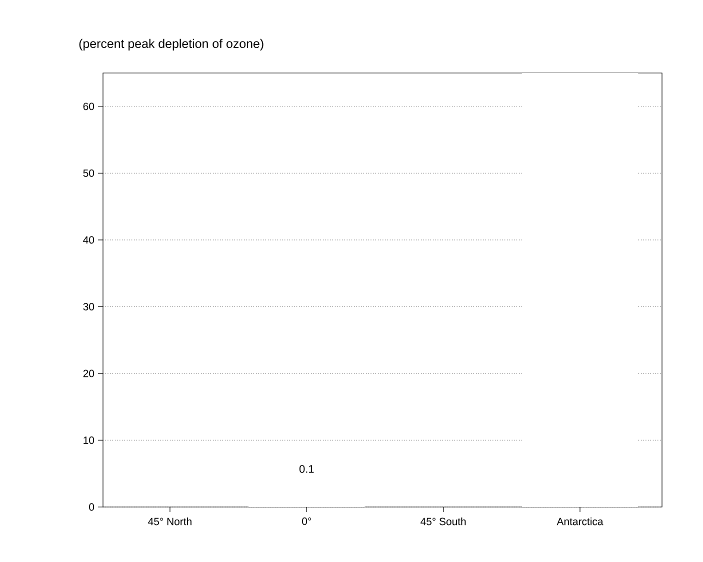  I want to click on x-tick-label: 0°, so click(307, 521).